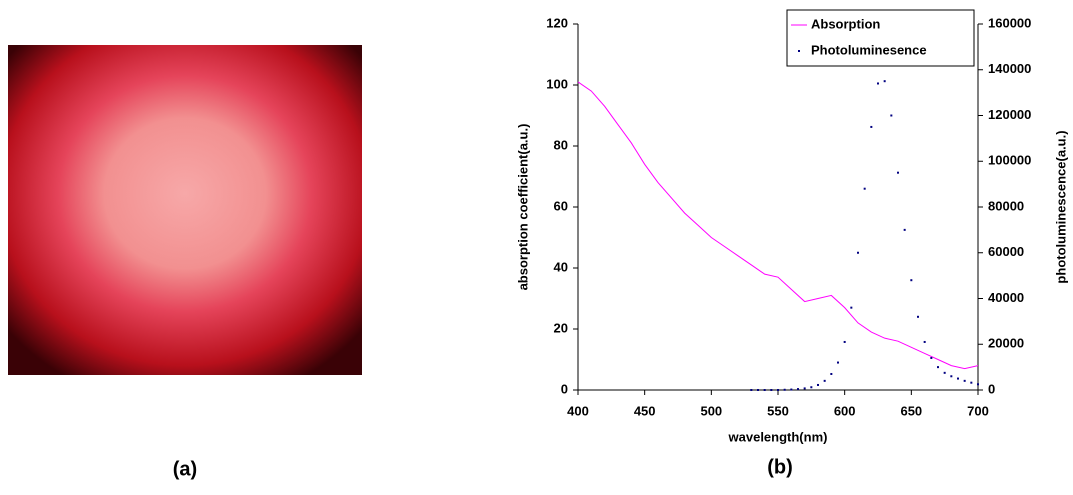  Describe the element at coordinates (1009, 114) in the screenshot. I see `y2-tick-label: 120000` at that location.